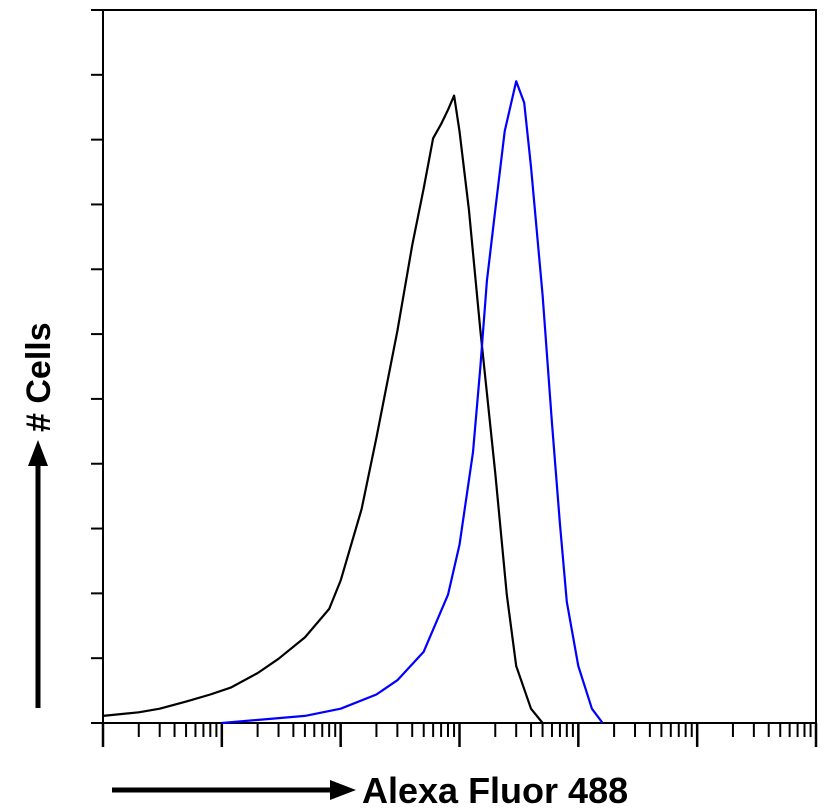 The image size is (824, 812). I want to click on y-axis-label: # Cells, so click(39, 377).